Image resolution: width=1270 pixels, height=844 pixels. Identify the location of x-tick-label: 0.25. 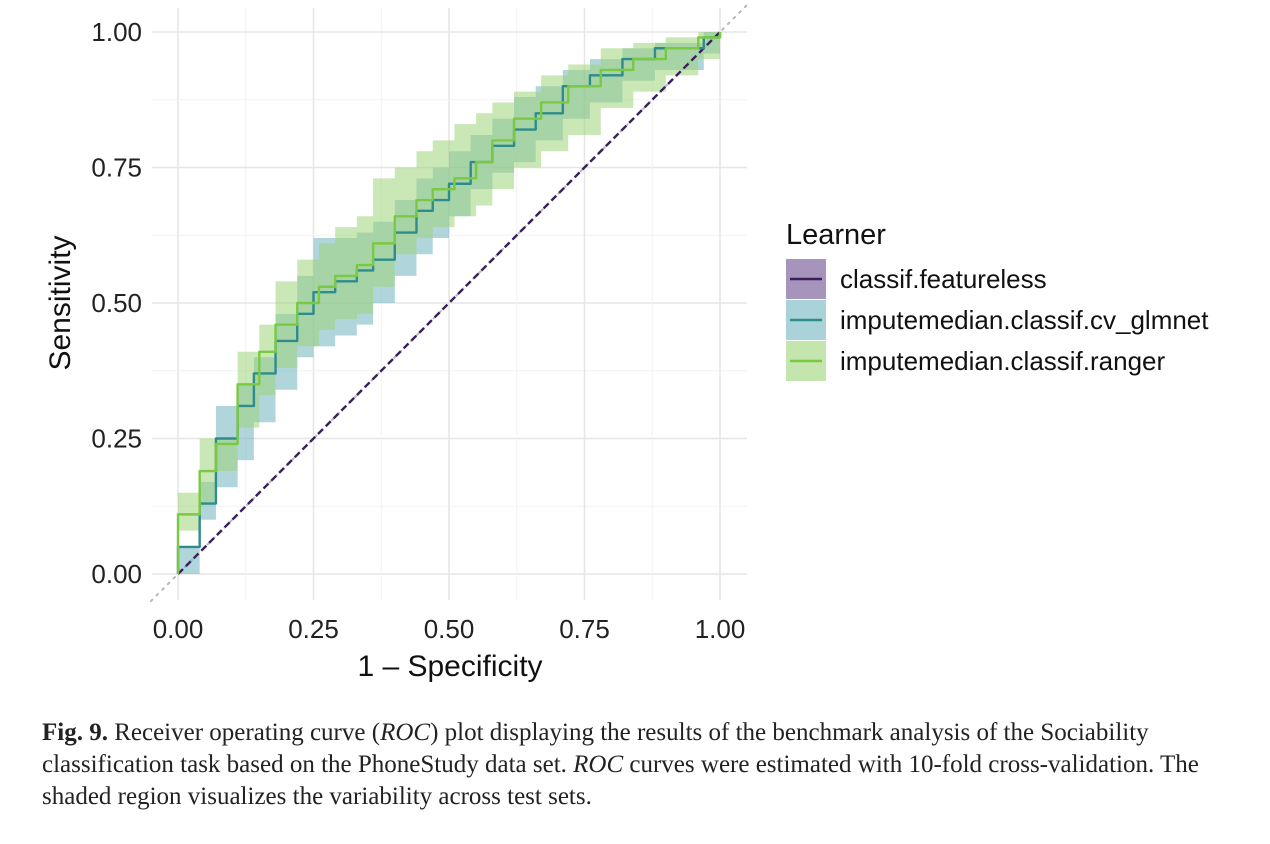
(313, 629).